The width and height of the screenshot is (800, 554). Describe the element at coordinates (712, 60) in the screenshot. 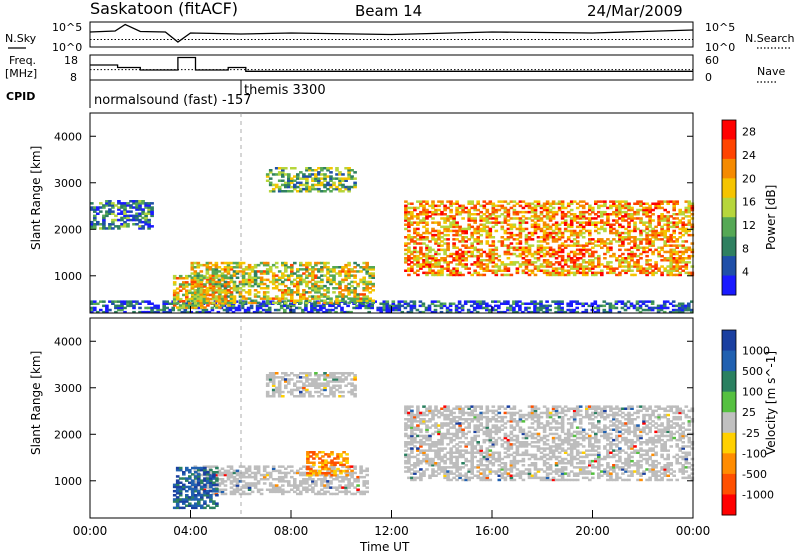

I see `nave-tick-top: 60` at that location.